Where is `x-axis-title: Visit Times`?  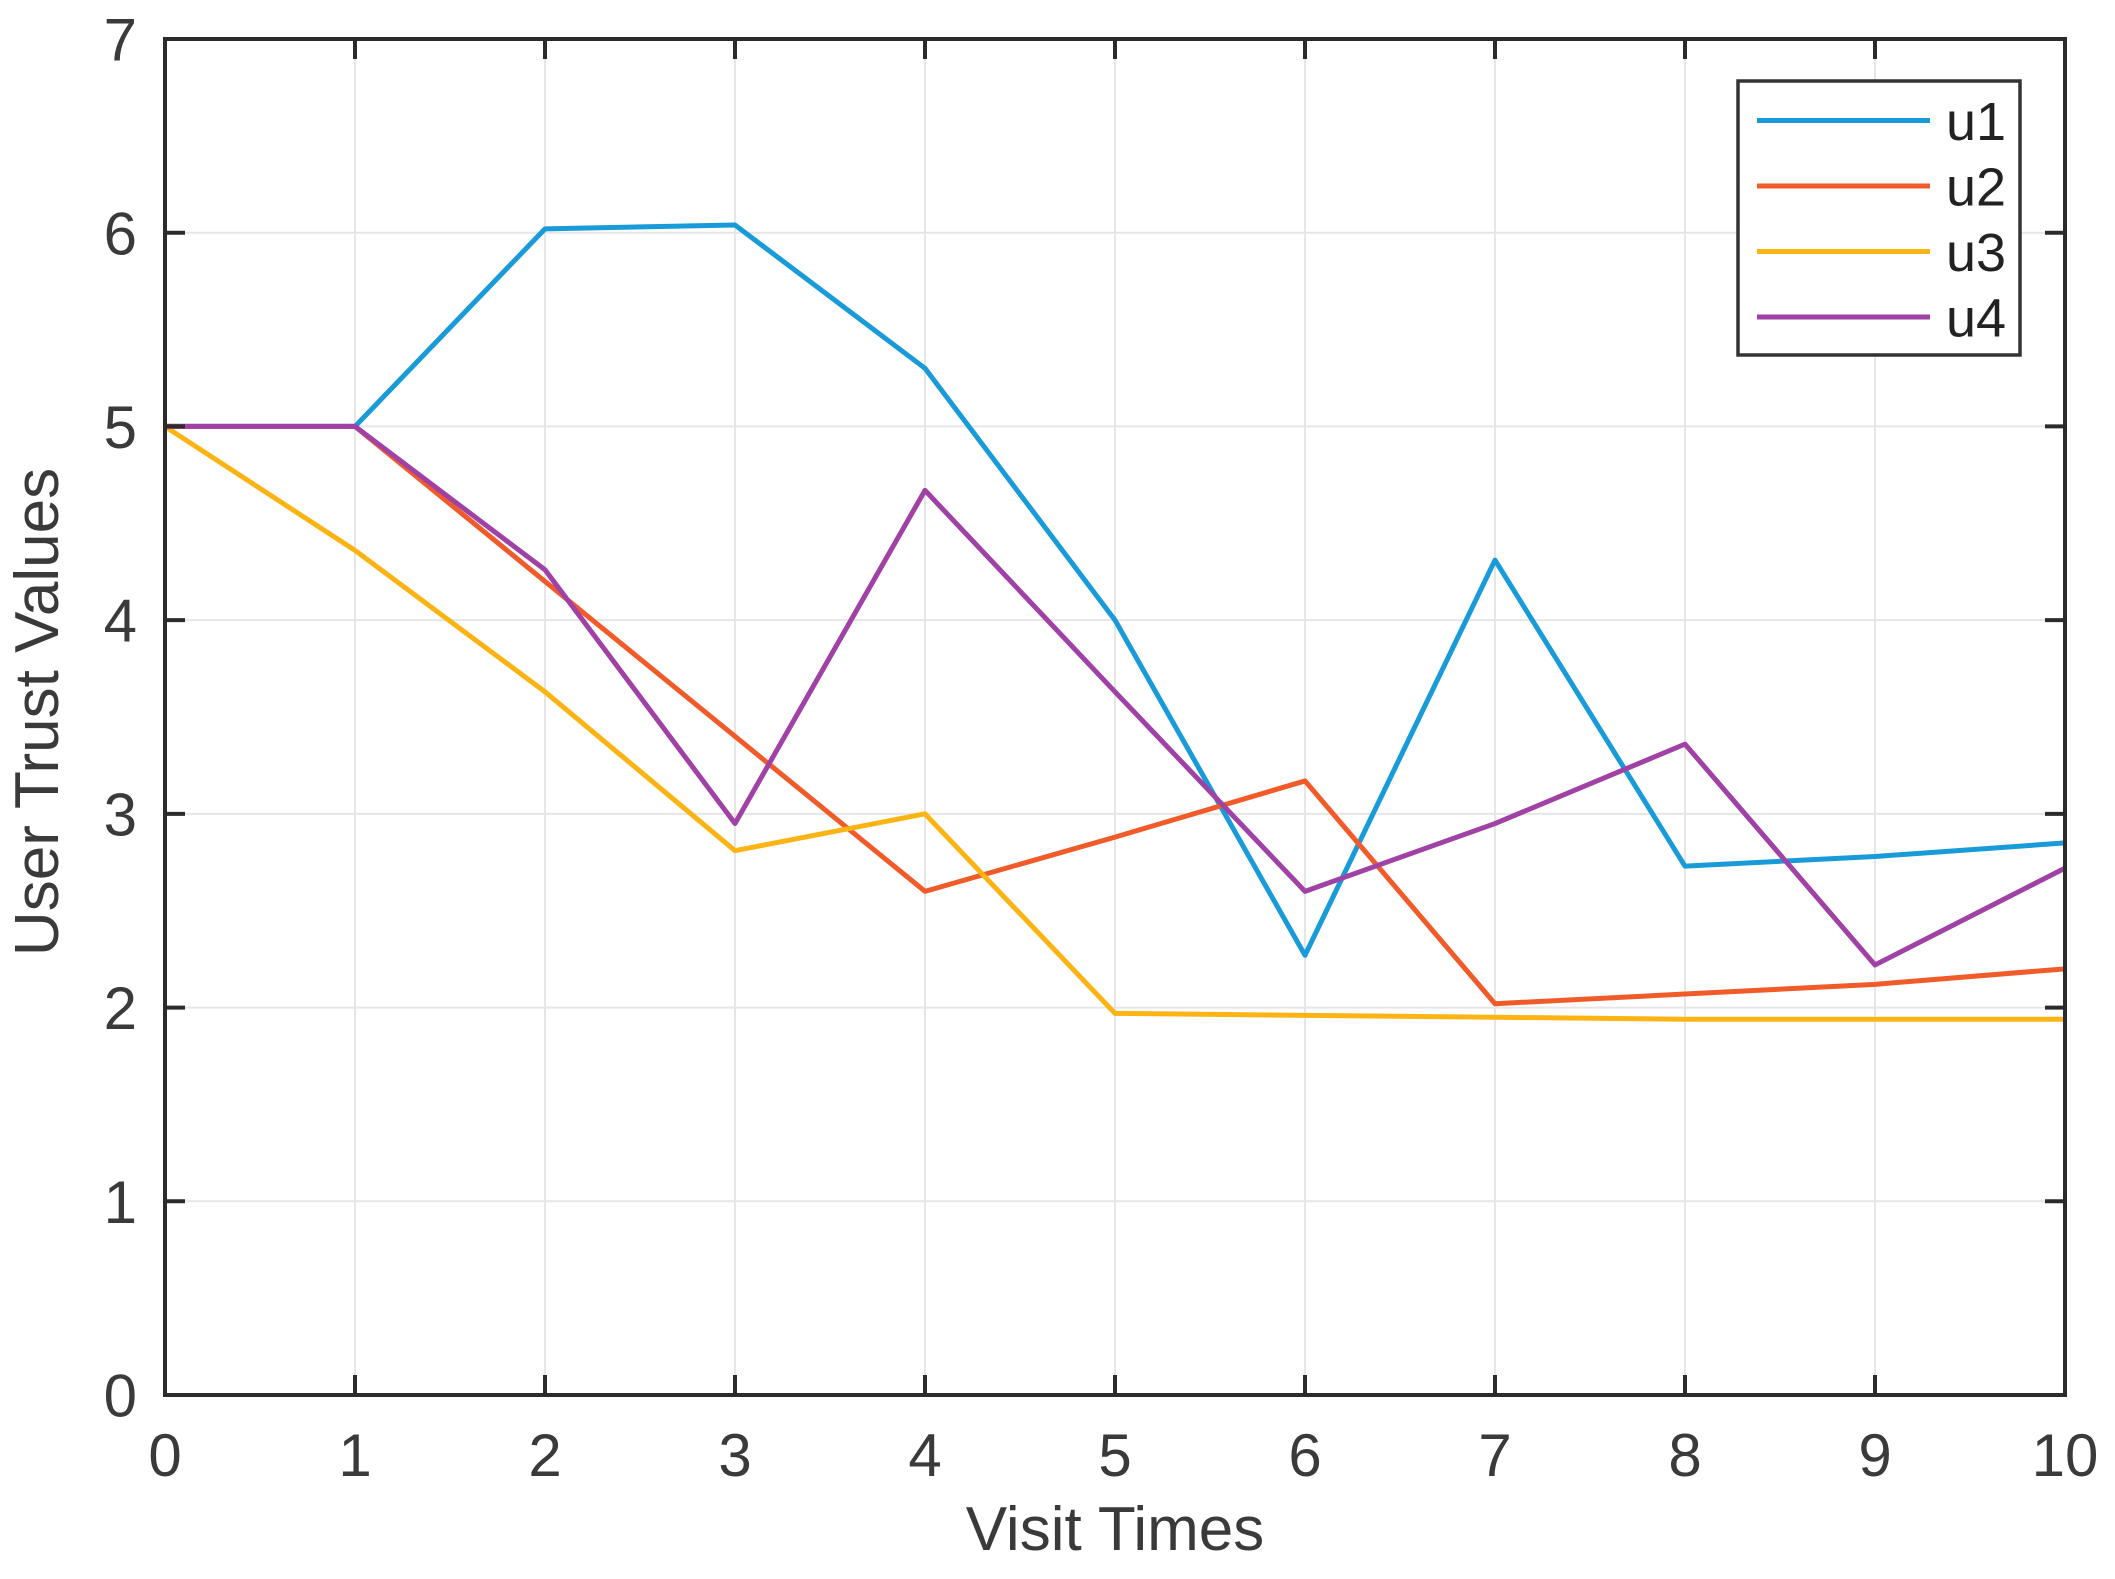
x-axis-title: Visit Times is located at coordinates (1115, 1529).